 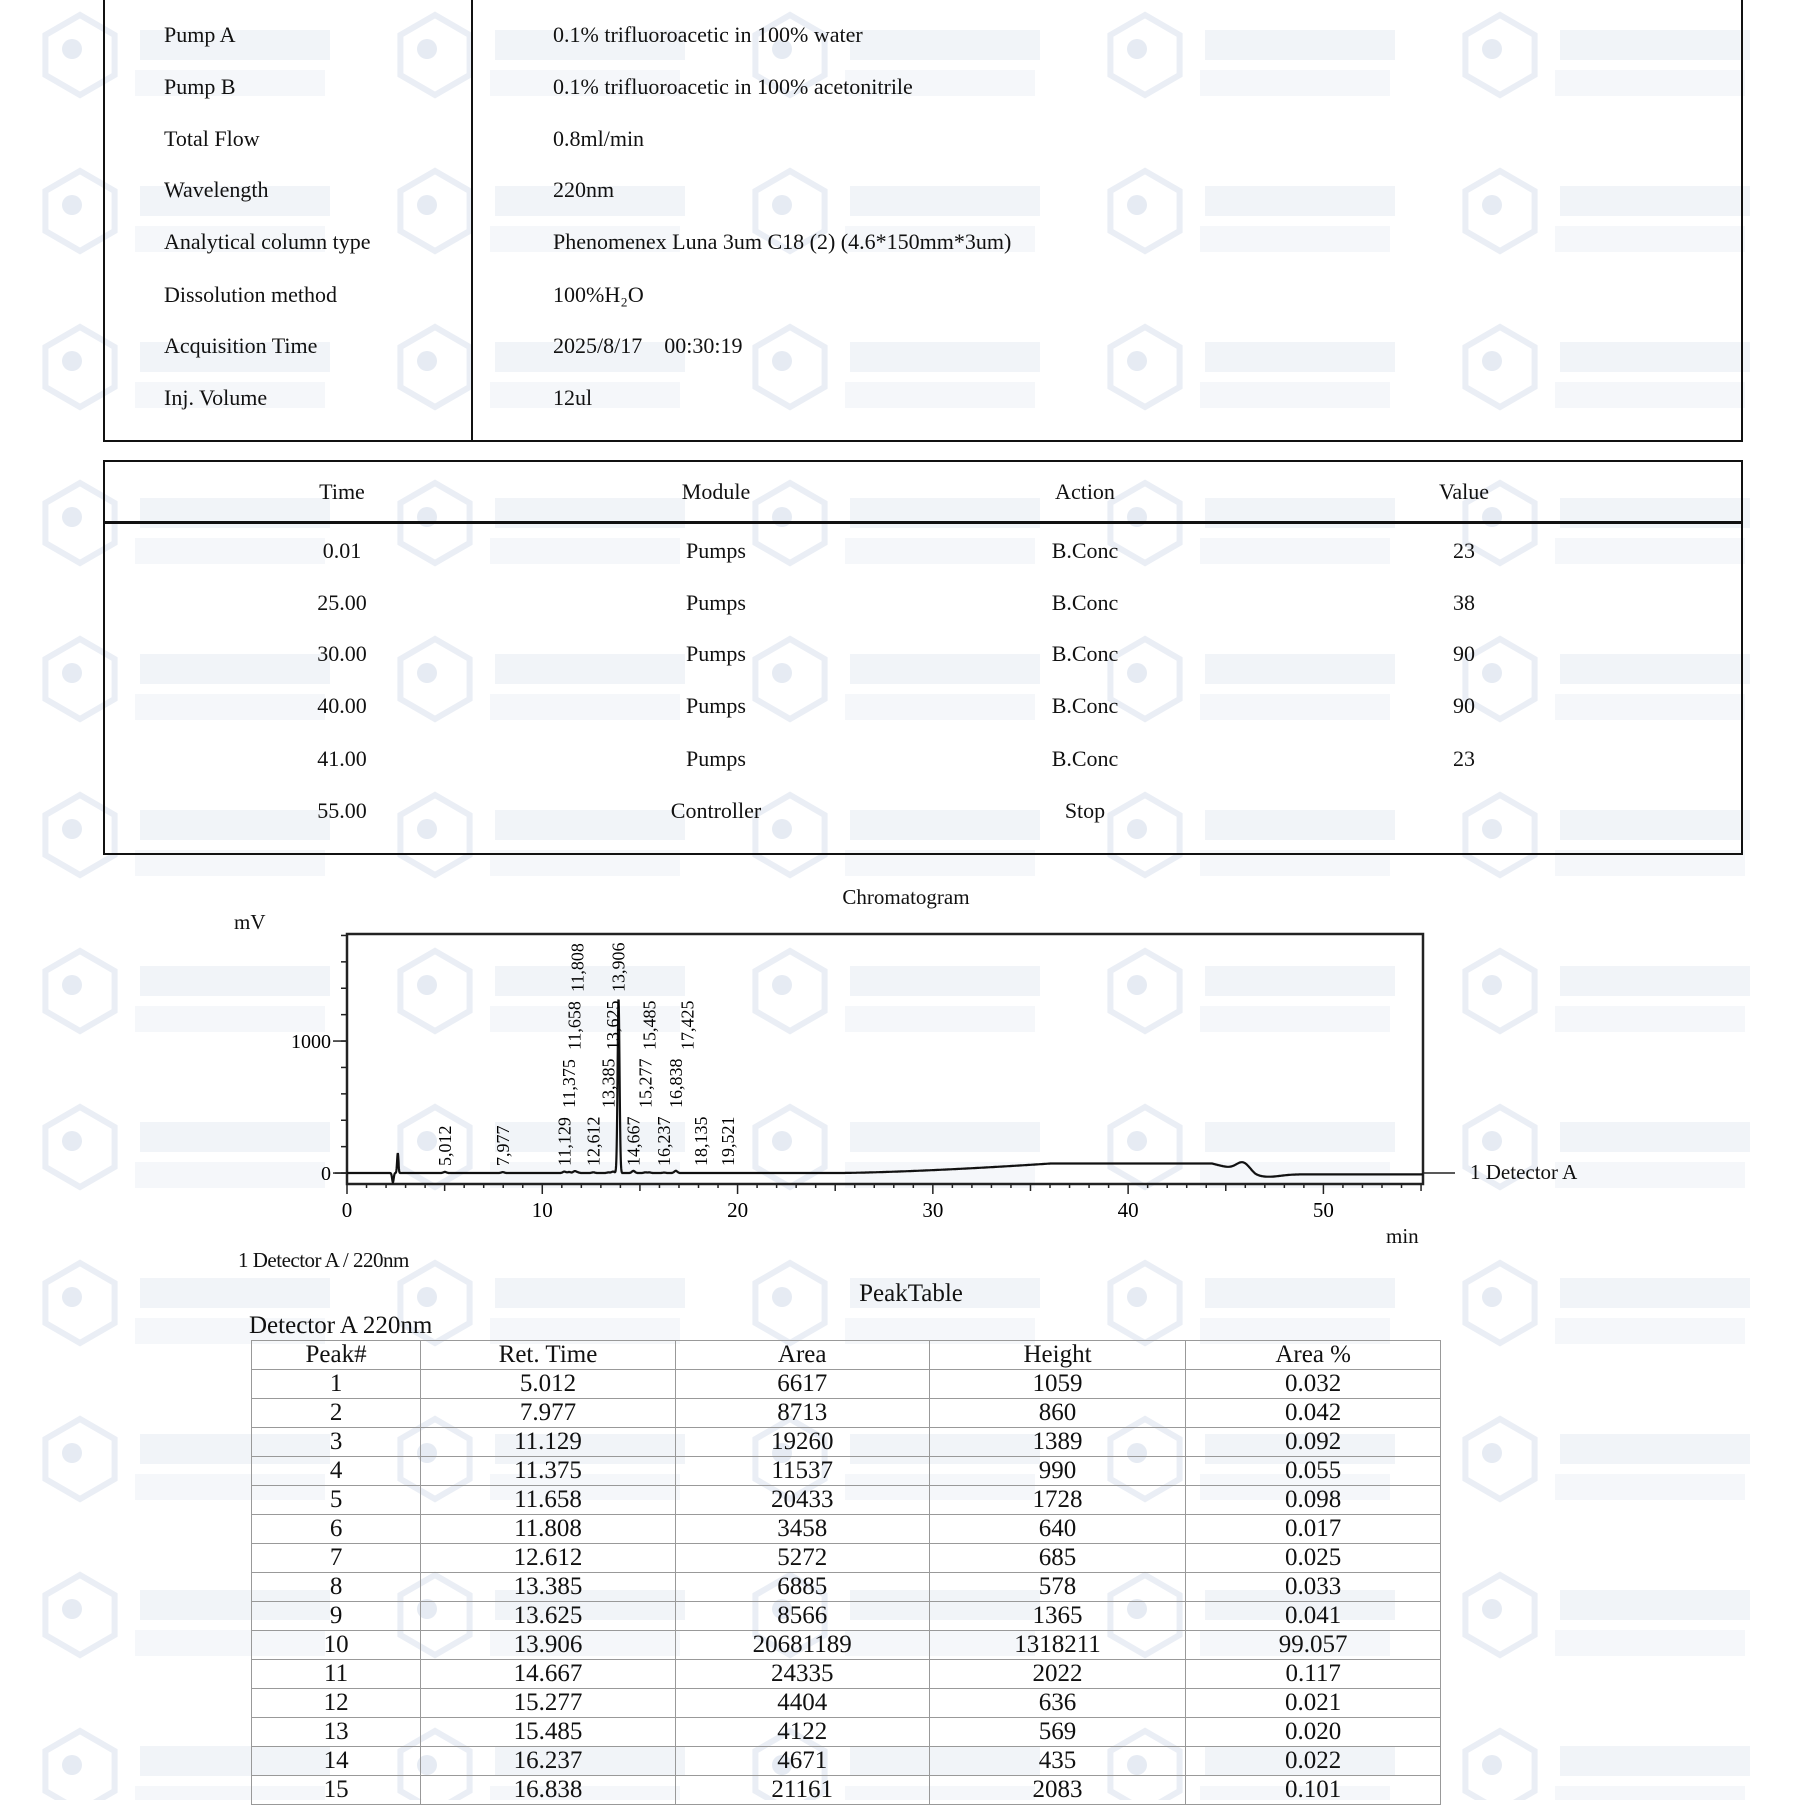 What do you see at coordinates (619, 968) in the screenshot?
I see `peak-label: 13,906` at bounding box center [619, 968].